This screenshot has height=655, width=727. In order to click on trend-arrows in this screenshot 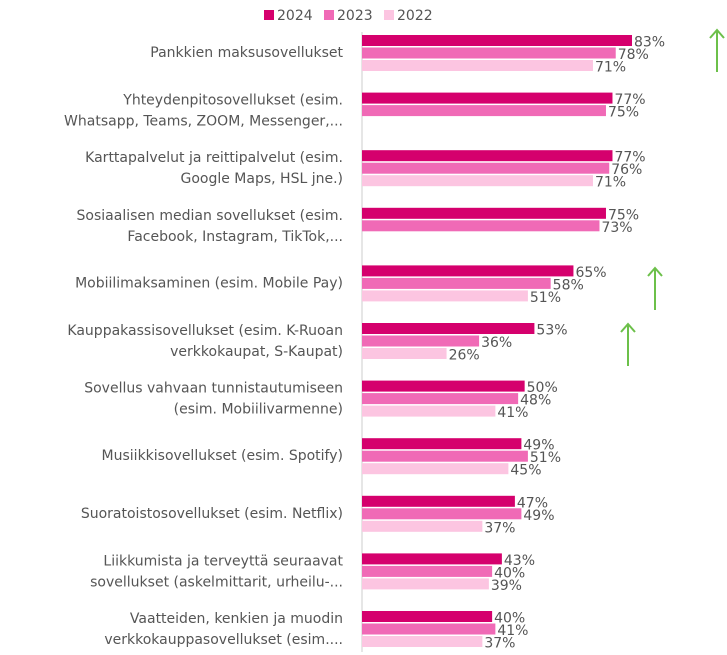, I will do `click(672, 197)`.